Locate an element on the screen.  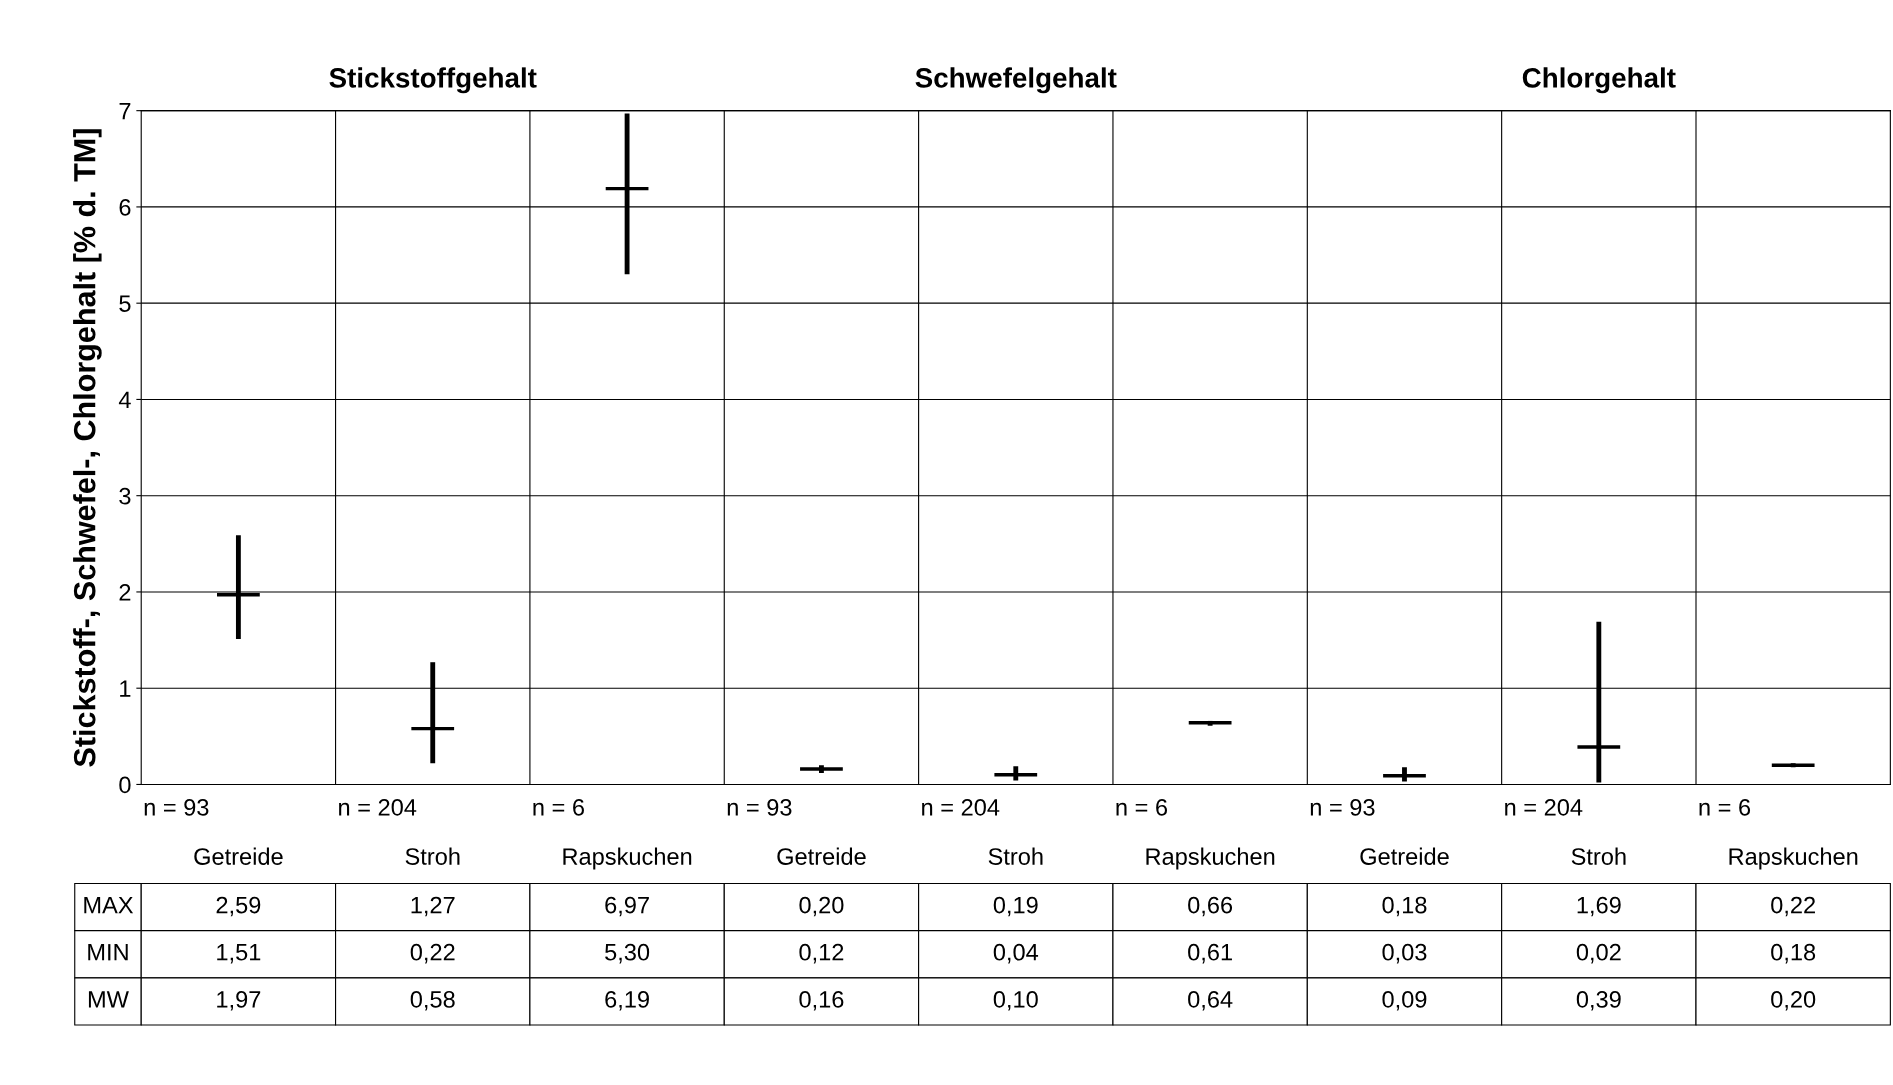
text: 2,59 is located at coordinates (238, 906).